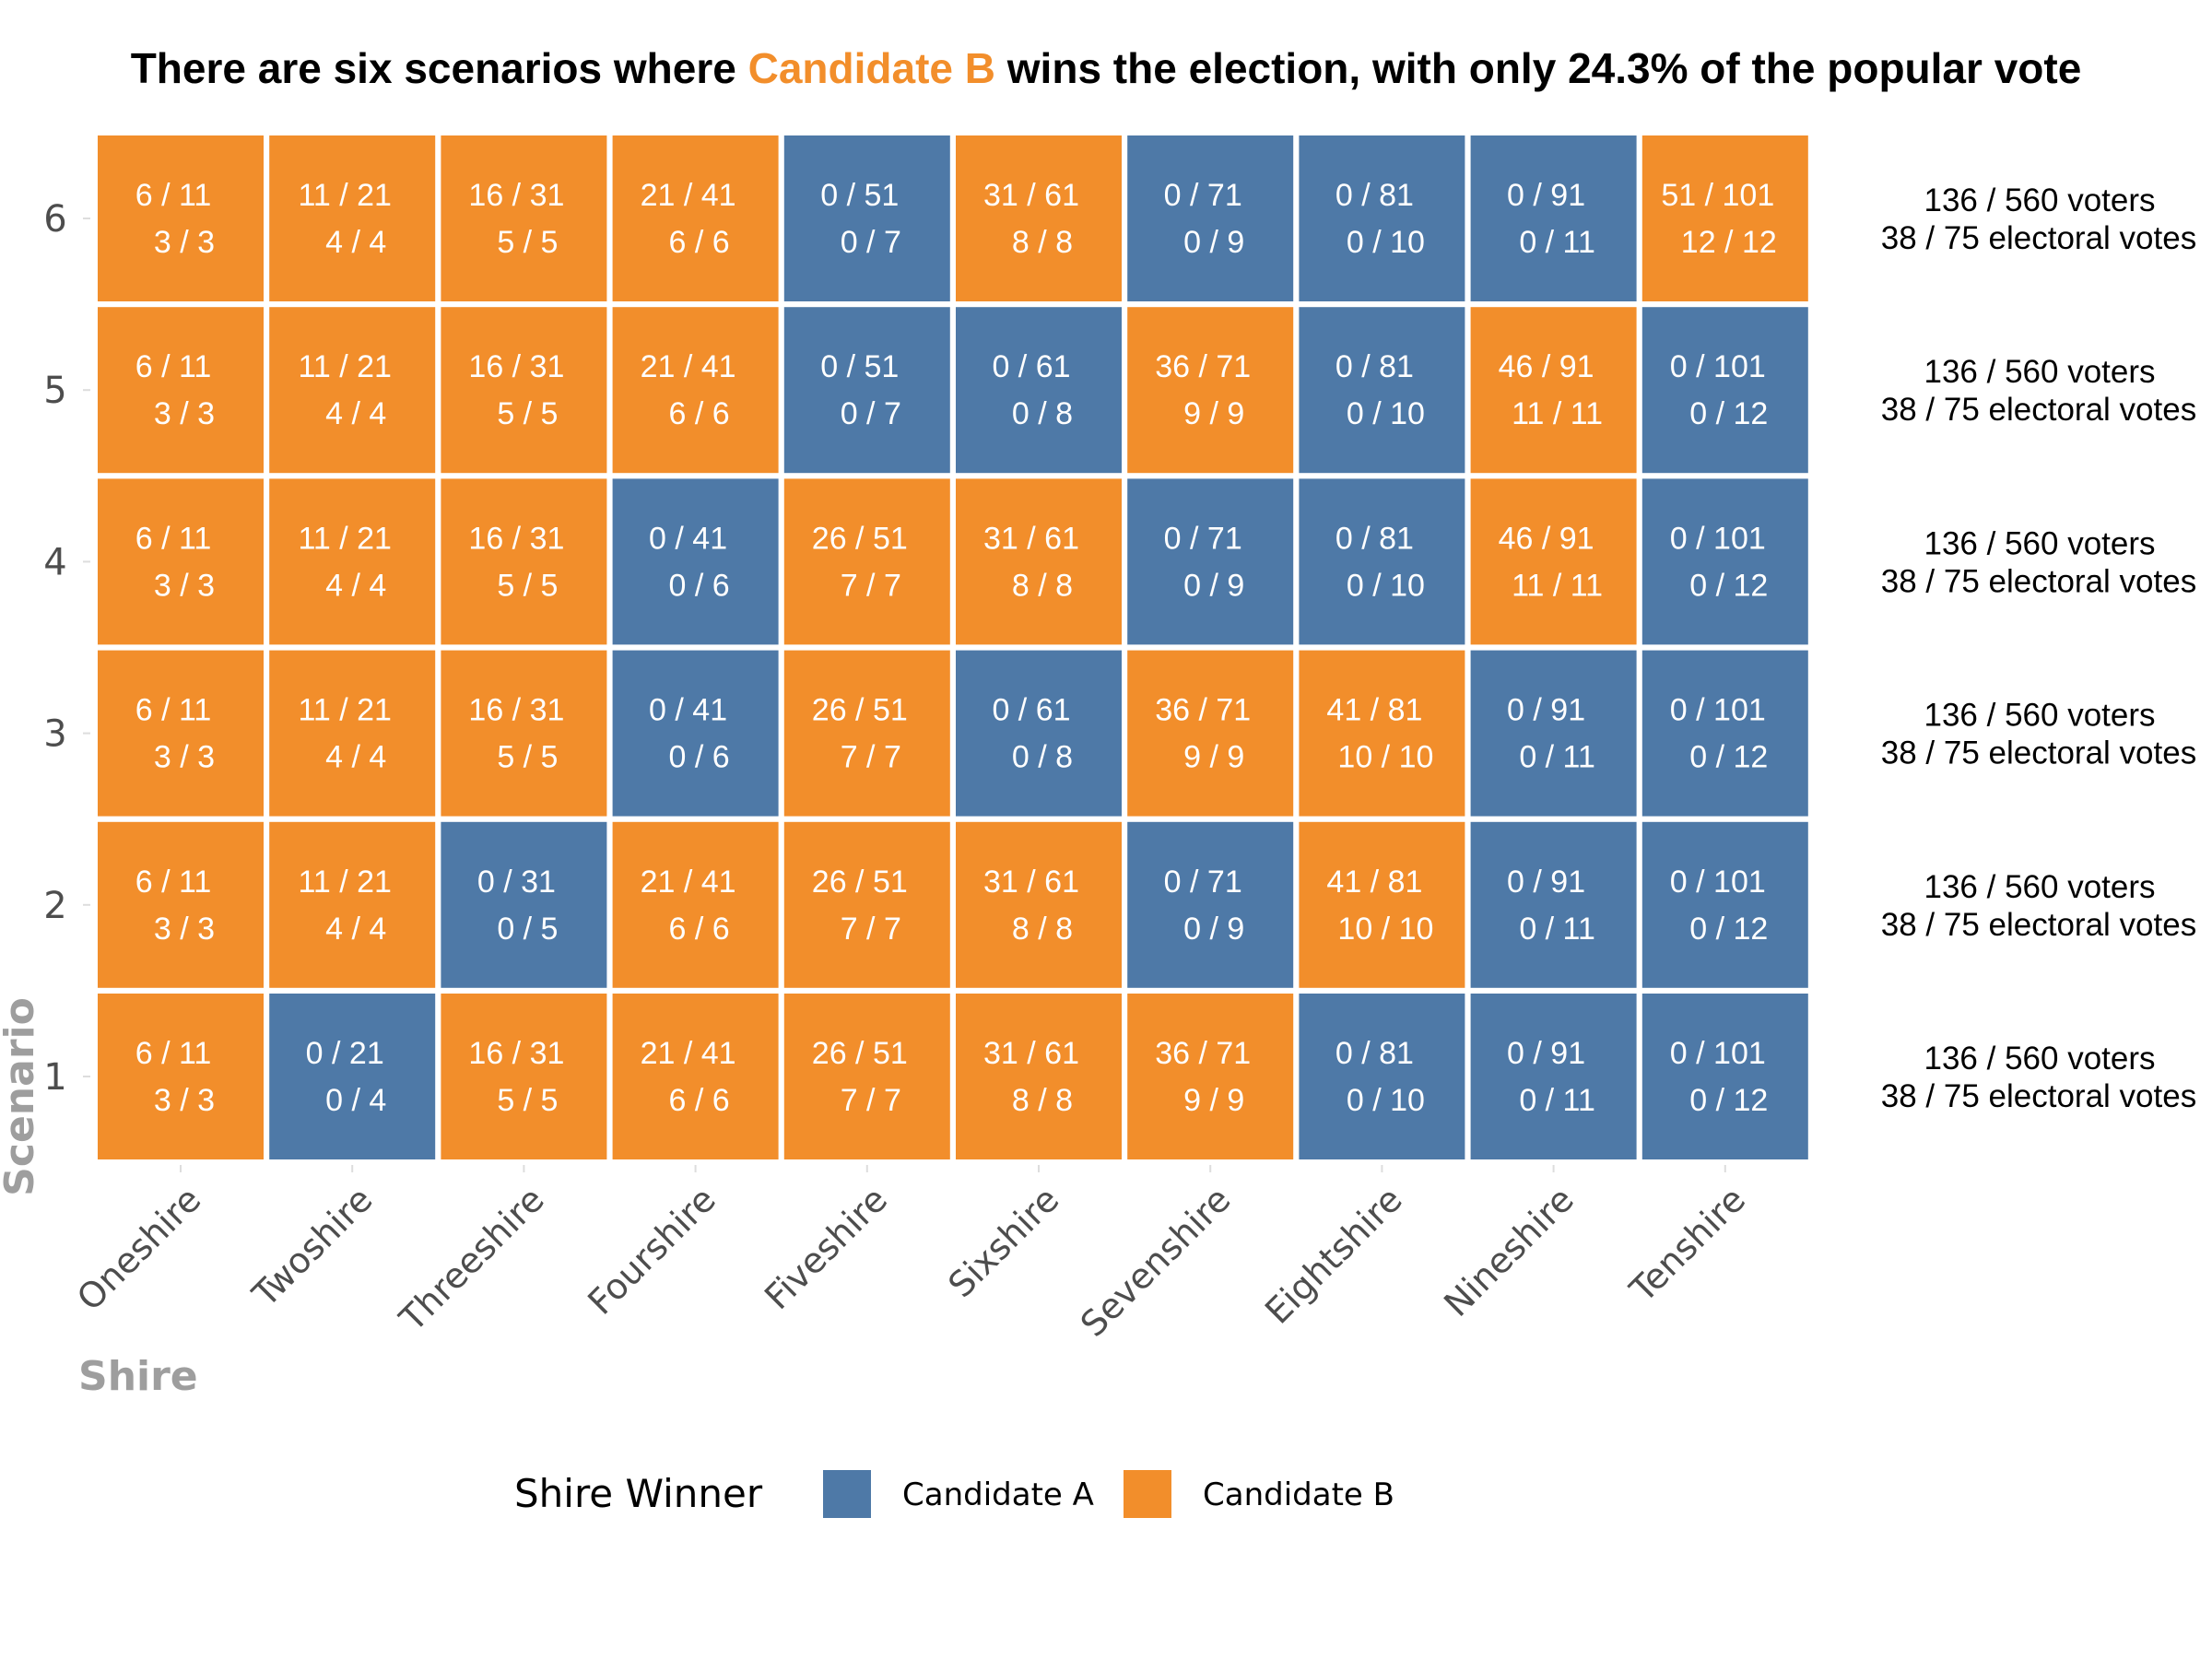 The width and height of the screenshot is (2212, 1659). I want to click on y-tick-label: 2, so click(54, 906).